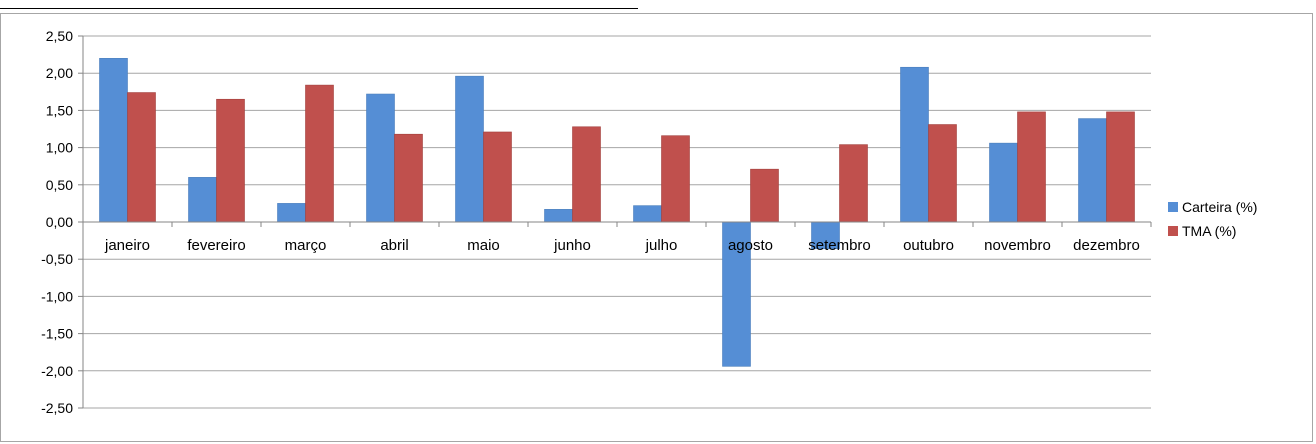  I want to click on tma-bar-outubro, so click(942, 173).